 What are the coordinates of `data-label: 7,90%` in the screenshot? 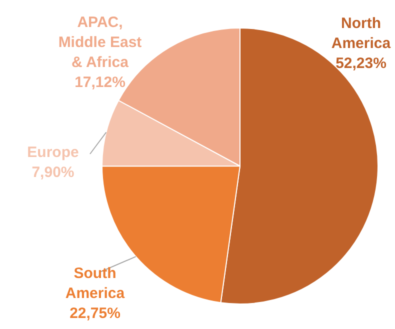 It's located at (53, 172).